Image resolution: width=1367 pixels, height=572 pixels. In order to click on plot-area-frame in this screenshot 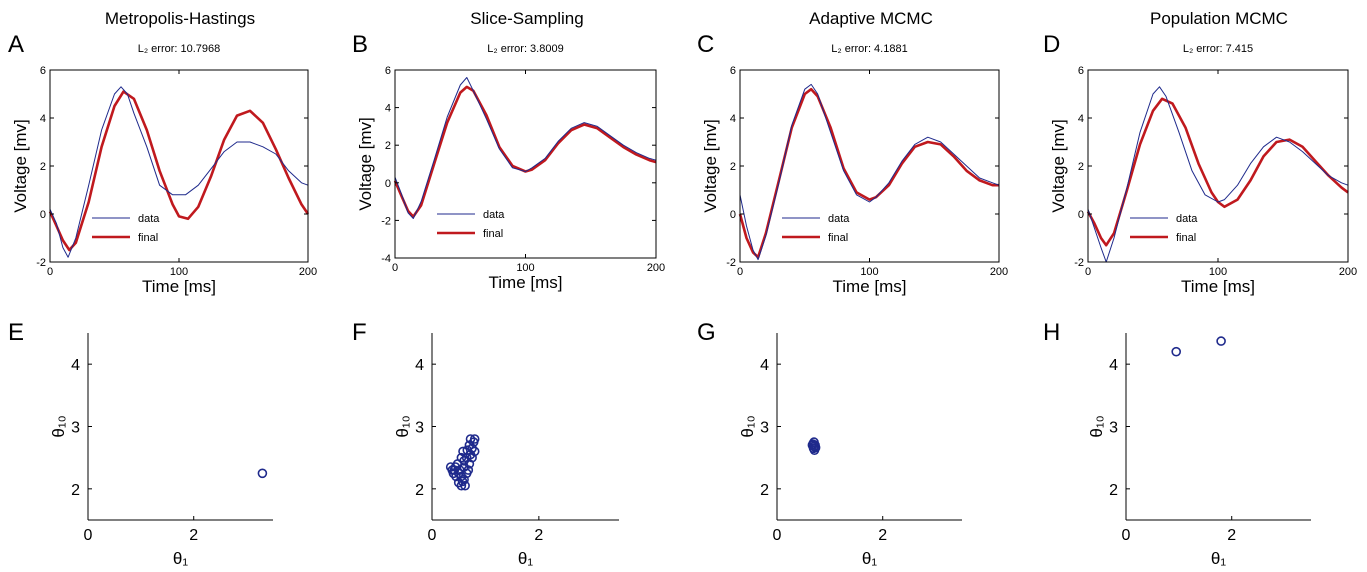, I will do `click(1218, 166)`.